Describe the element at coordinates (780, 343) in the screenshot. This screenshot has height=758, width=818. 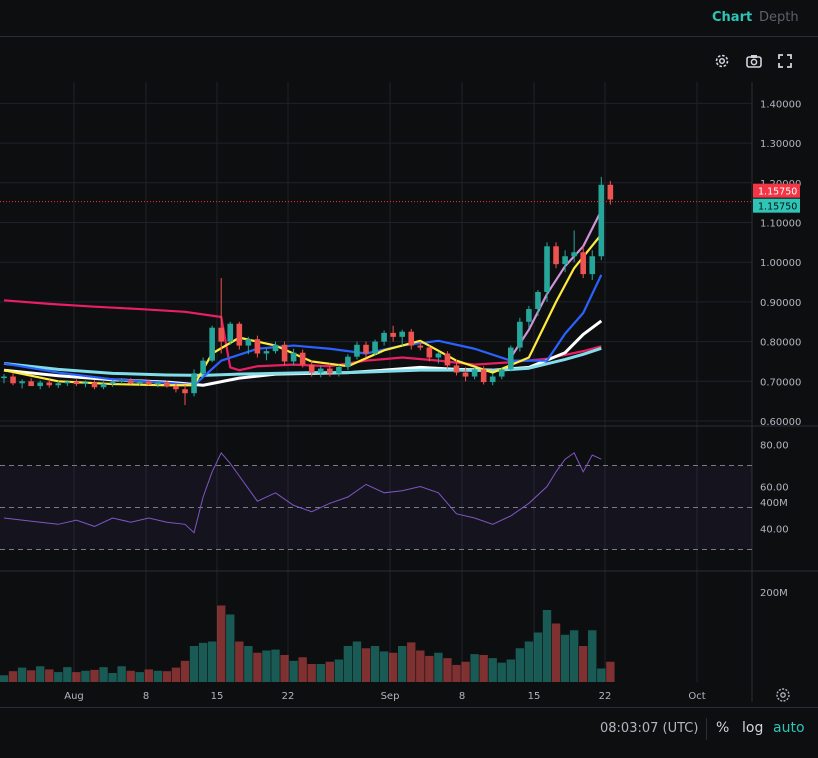
I see `price-axis-label: 0.80000` at that location.